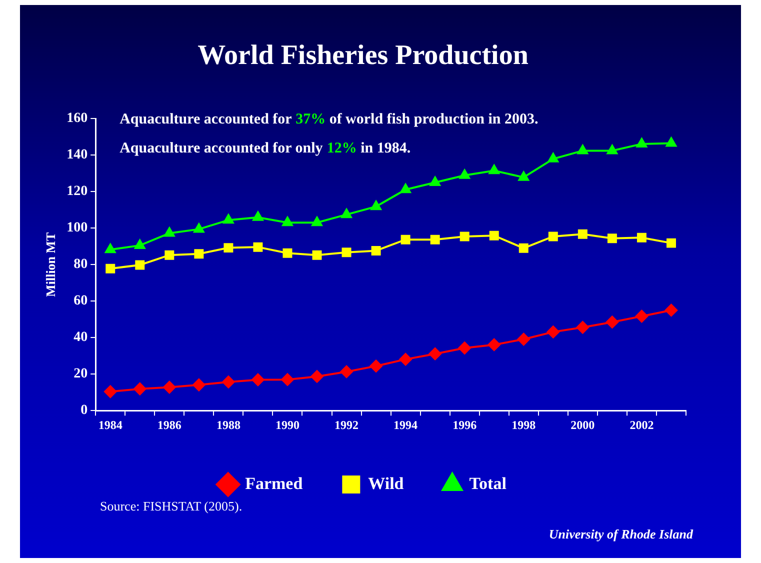 Image resolution: width=761 pixels, height=563 pixels. What do you see at coordinates (84, 410) in the screenshot?
I see `y-tick-label: 0` at bounding box center [84, 410].